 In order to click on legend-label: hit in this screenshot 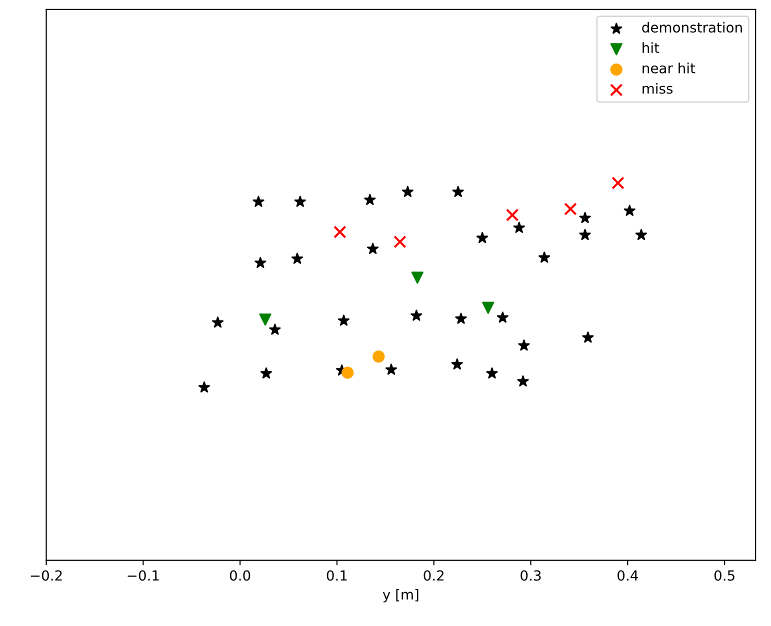, I will do `click(651, 47)`.